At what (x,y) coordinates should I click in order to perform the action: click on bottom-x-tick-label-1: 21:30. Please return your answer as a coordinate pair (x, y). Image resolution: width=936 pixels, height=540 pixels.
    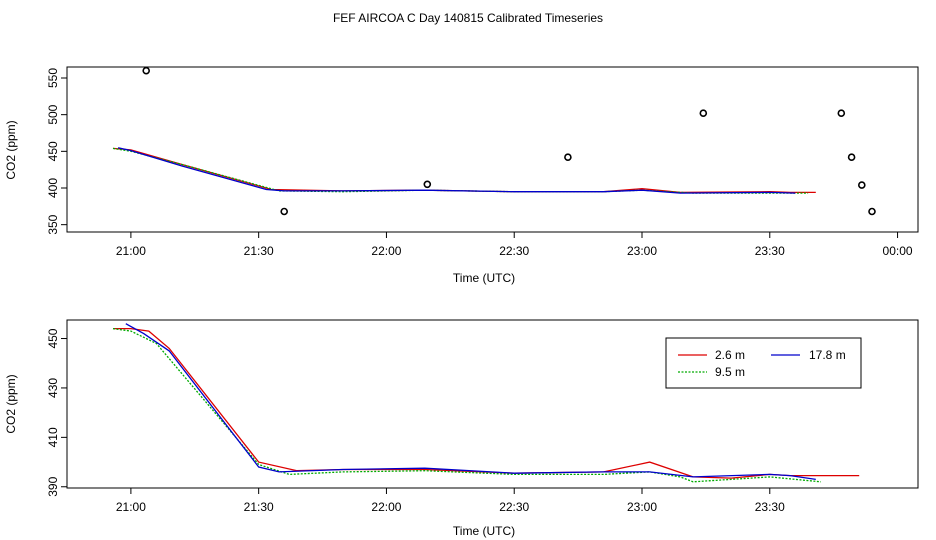
    Looking at the image, I should click on (259, 507).